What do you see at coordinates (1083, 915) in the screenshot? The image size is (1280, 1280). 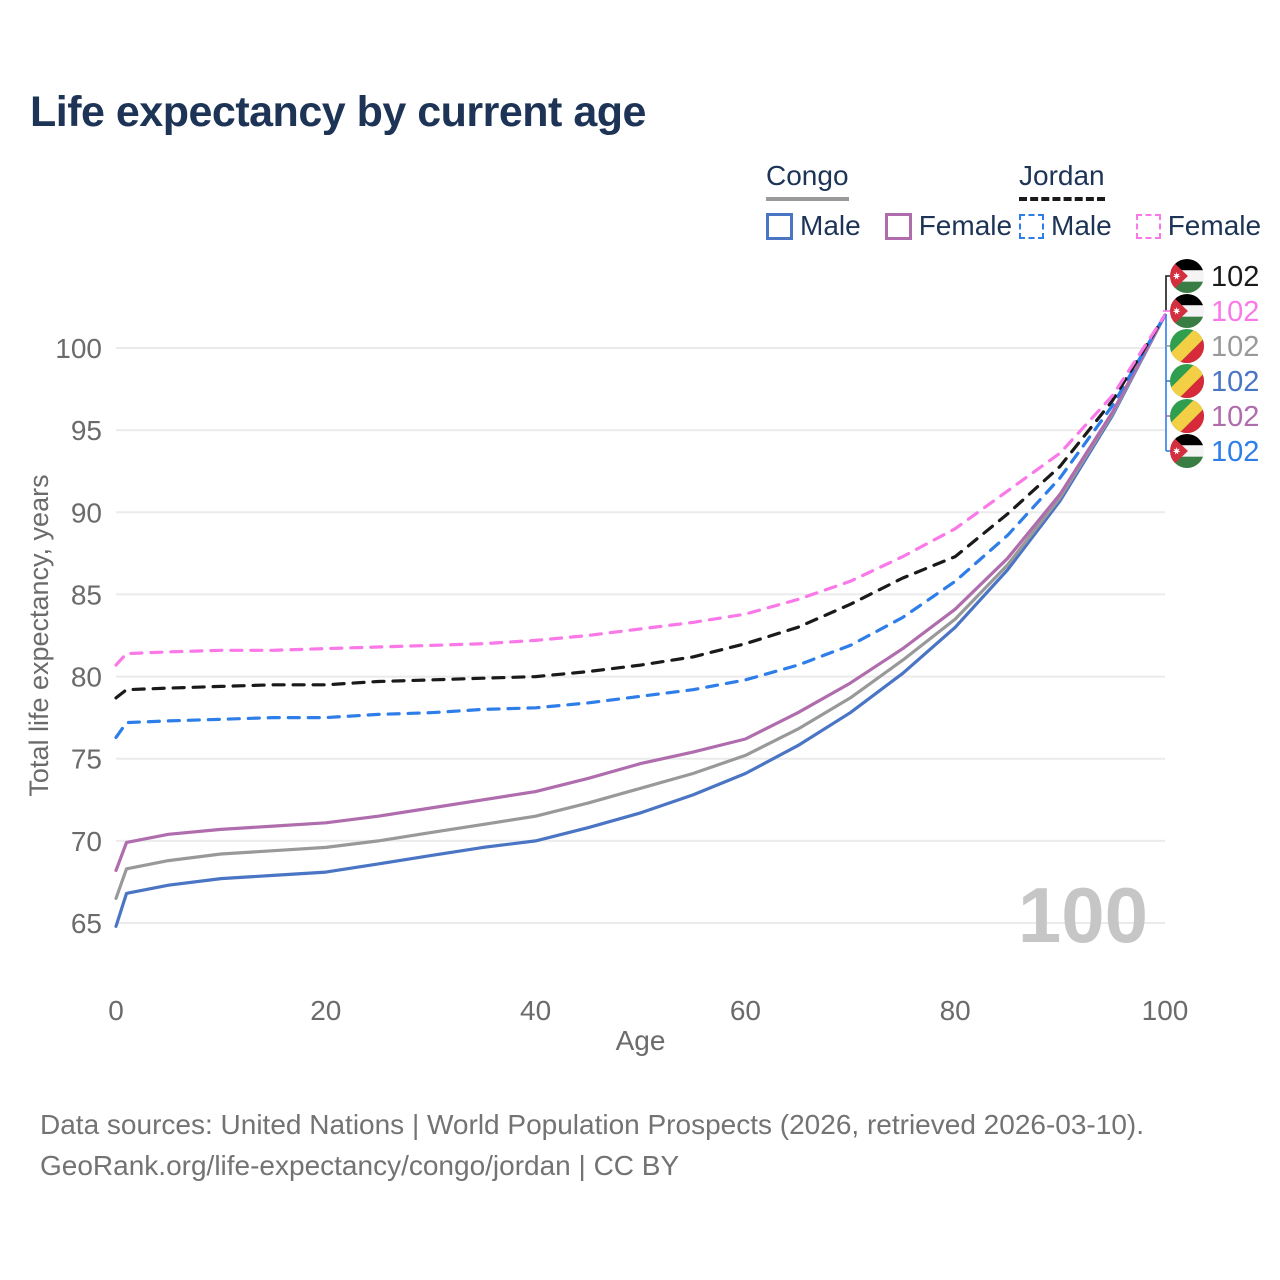 I see `age-watermark: 100` at bounding box center [1083, 915].